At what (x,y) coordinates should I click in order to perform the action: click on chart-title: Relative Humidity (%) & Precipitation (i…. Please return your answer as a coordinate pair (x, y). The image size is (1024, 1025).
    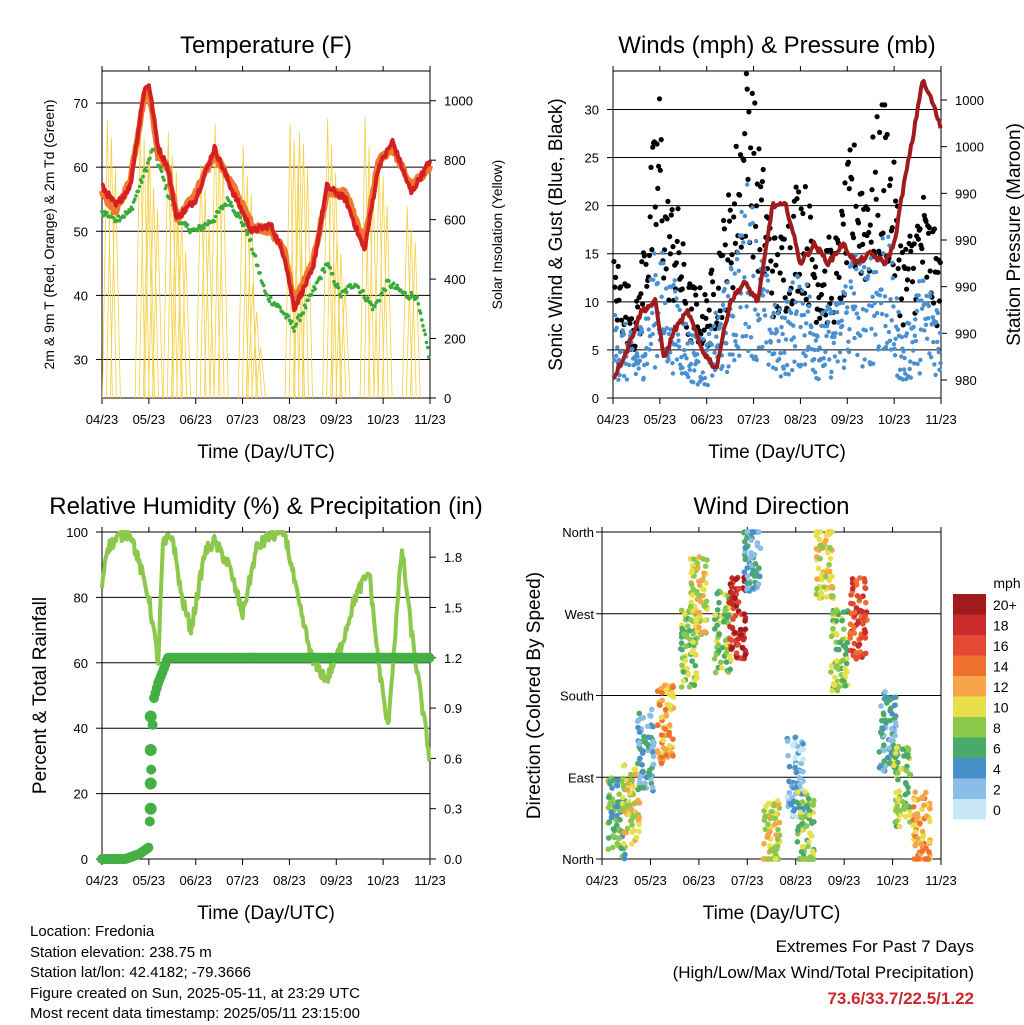
    Looking at the image, I should click on (265, 506).